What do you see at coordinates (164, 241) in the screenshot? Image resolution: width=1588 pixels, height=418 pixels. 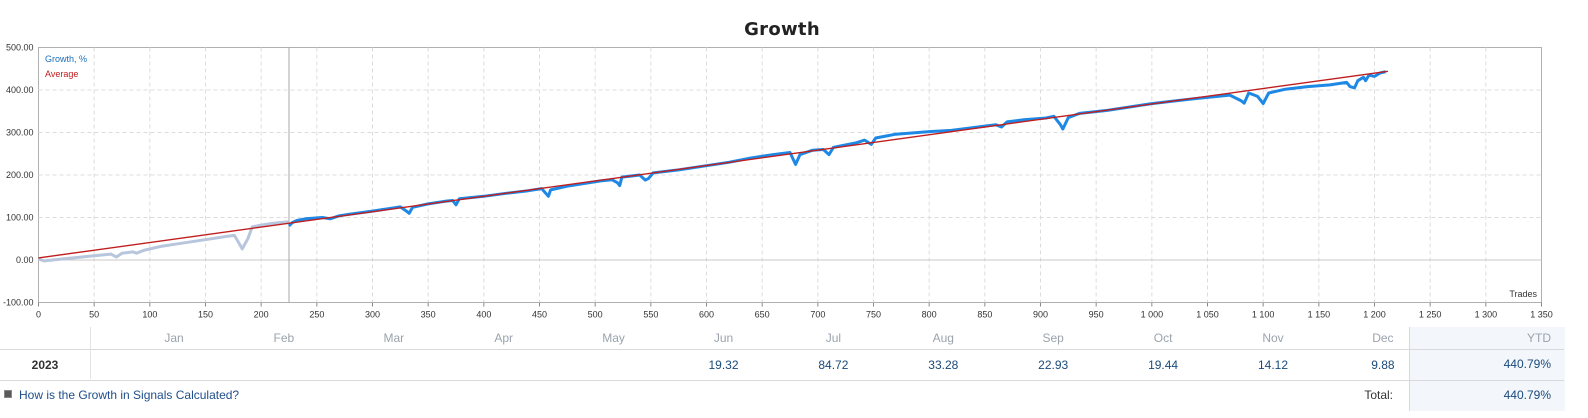 I see `growth-history-line` at bounding box center [164, 241].